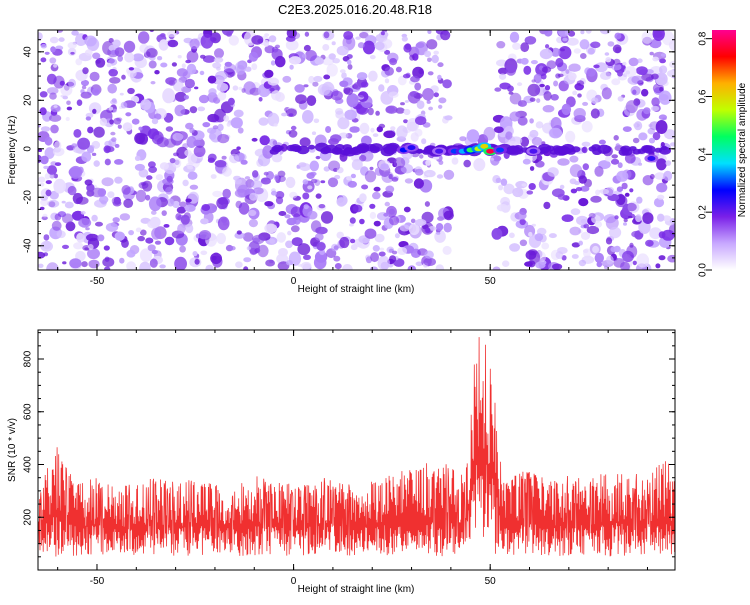 The width and height of the screenshot is (750, 605). Describe the element at coordinates (500, 150) in the screenshot. I see `signal-peak` at that location.